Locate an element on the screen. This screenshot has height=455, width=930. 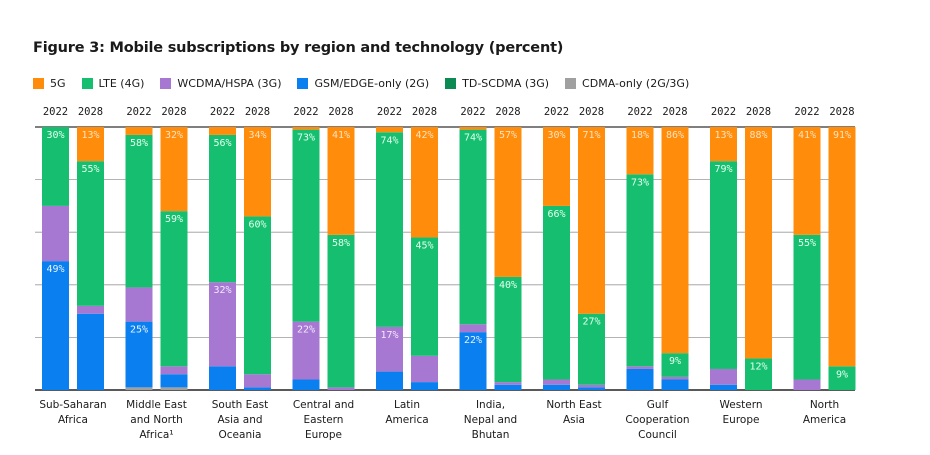
data-label-gsm: 22% is located at coordinates (473, 340).